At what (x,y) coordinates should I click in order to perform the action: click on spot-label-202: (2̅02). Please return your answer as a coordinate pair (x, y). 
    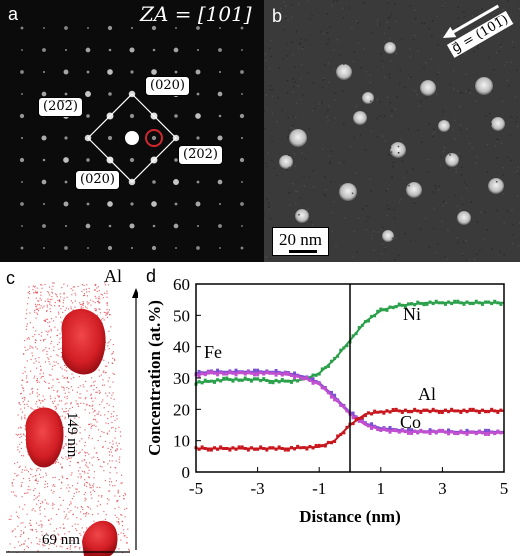
    Looking at the image, I should click on (200, 155).